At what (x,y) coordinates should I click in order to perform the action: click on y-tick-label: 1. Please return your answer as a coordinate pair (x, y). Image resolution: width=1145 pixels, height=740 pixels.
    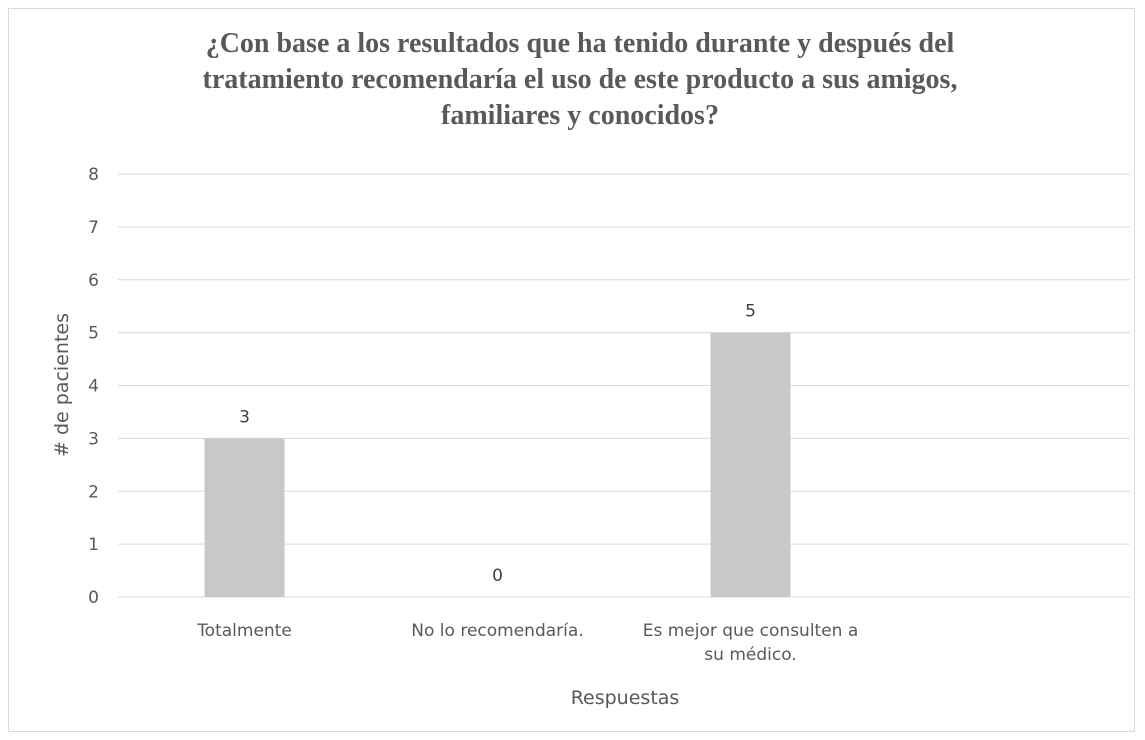
    Looking at the image, I should click on (93, 545).